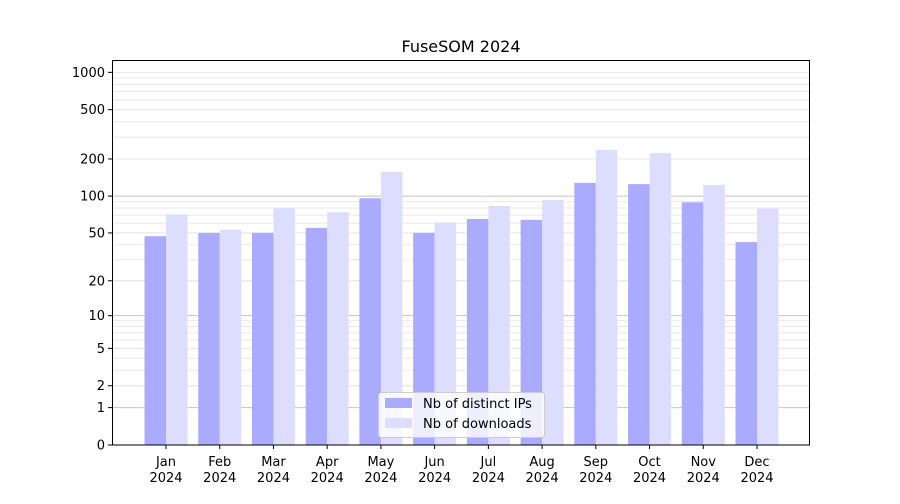 The width and height of the screenshot is (900, 504). Describe the element at coordinates (92, 260) in the screenshot. I see `y-axis: 0 1 2 5 10 20 50 100 200 500 1000` at that location.